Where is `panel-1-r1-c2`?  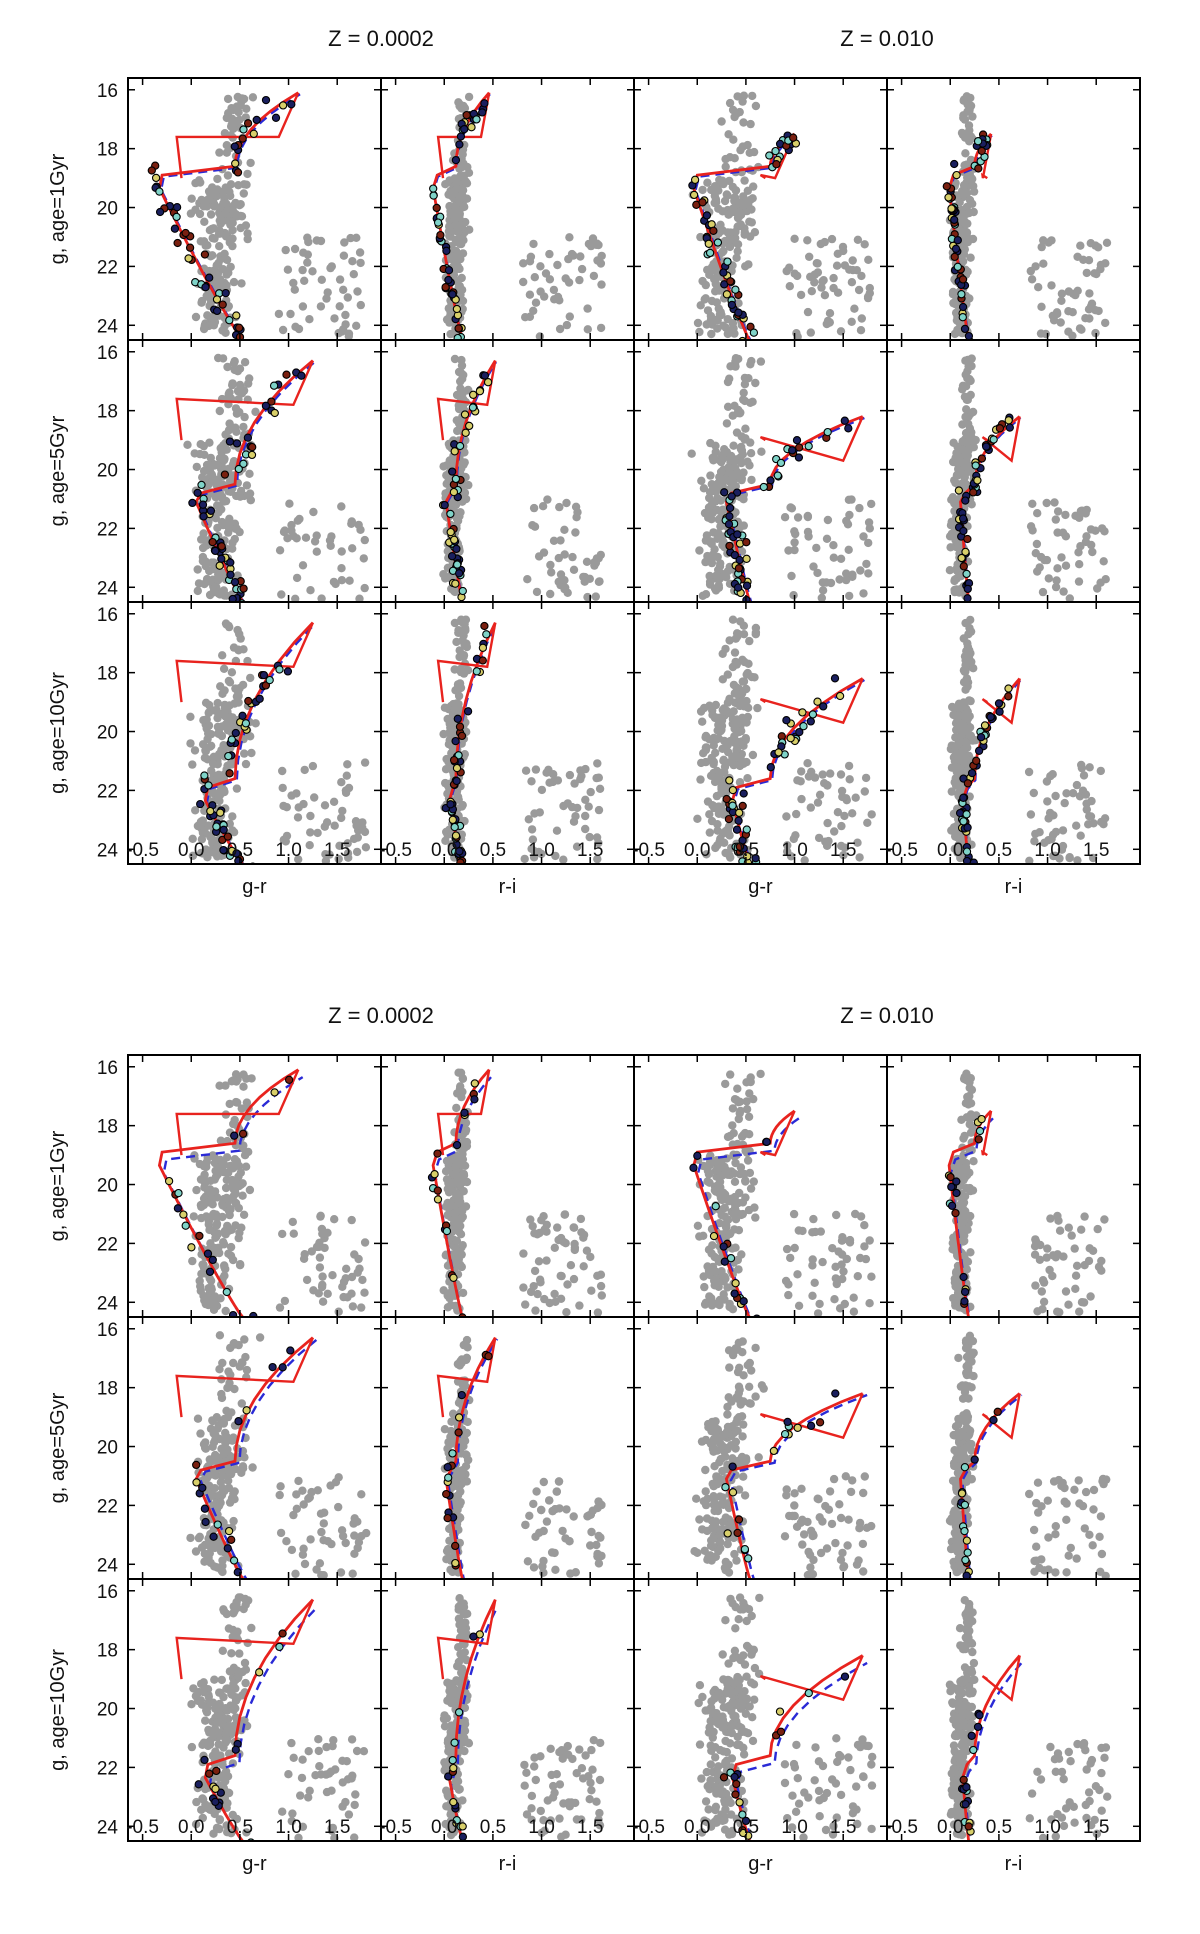
panel-1-r1-c2 is located at coordinates (507, 215).